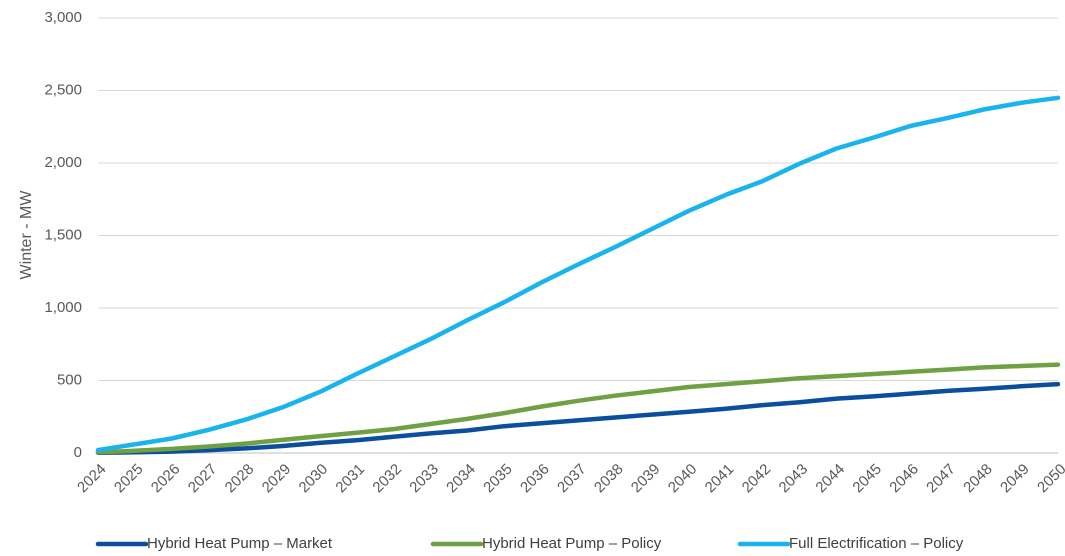 This screenshot has width=1065, height=556. What do you see at coordinates (63, 162) in the screenshot?
I see `y-tick-label: 2,000` at bounding box center [63, 162].